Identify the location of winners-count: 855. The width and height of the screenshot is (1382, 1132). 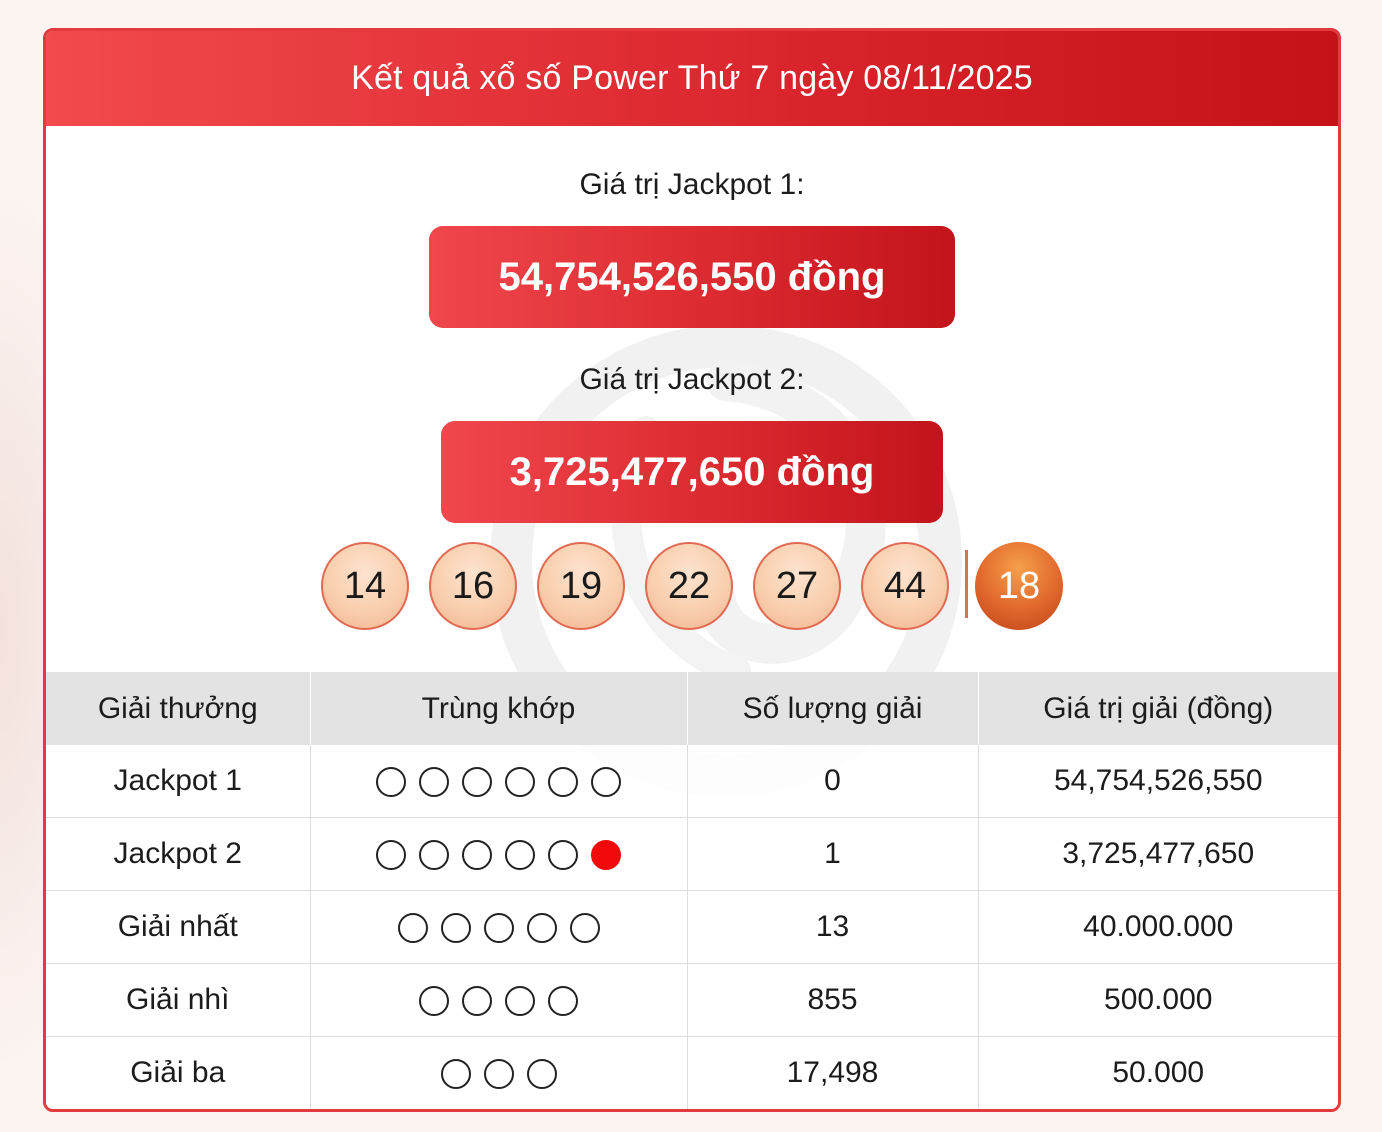
(833, 1000).